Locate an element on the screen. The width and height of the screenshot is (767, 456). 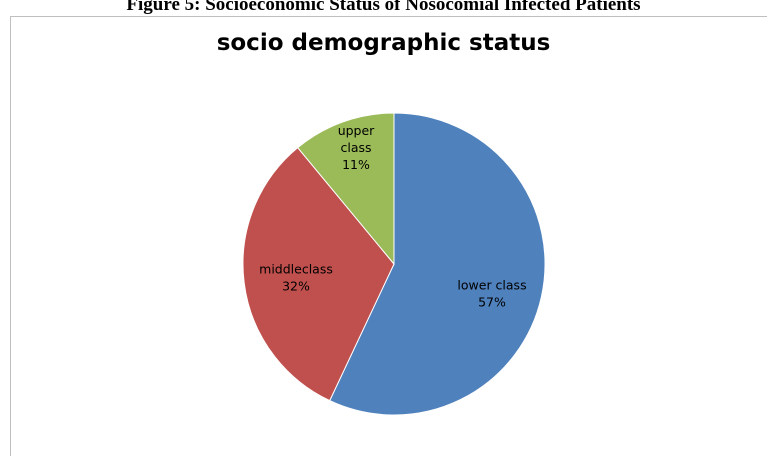
slice-label-upper-class: upper class 11% is located at coordinates (356, 147).